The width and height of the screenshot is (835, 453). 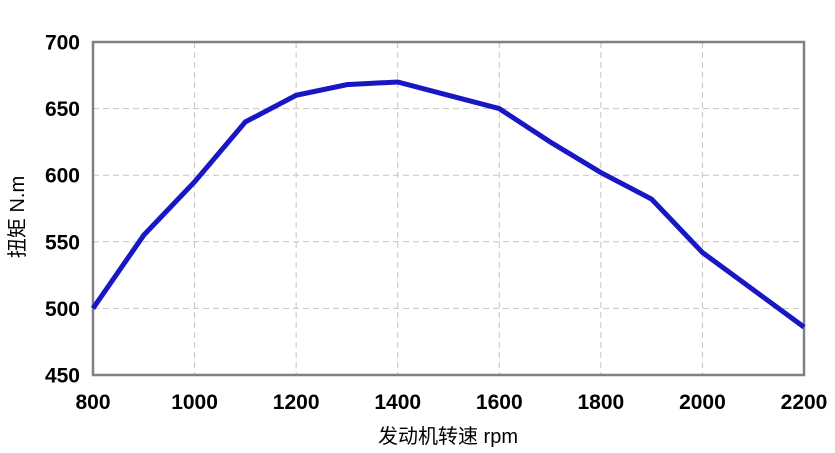 I want to click on x-tick-label: 2200, so click(x=804, y=402).